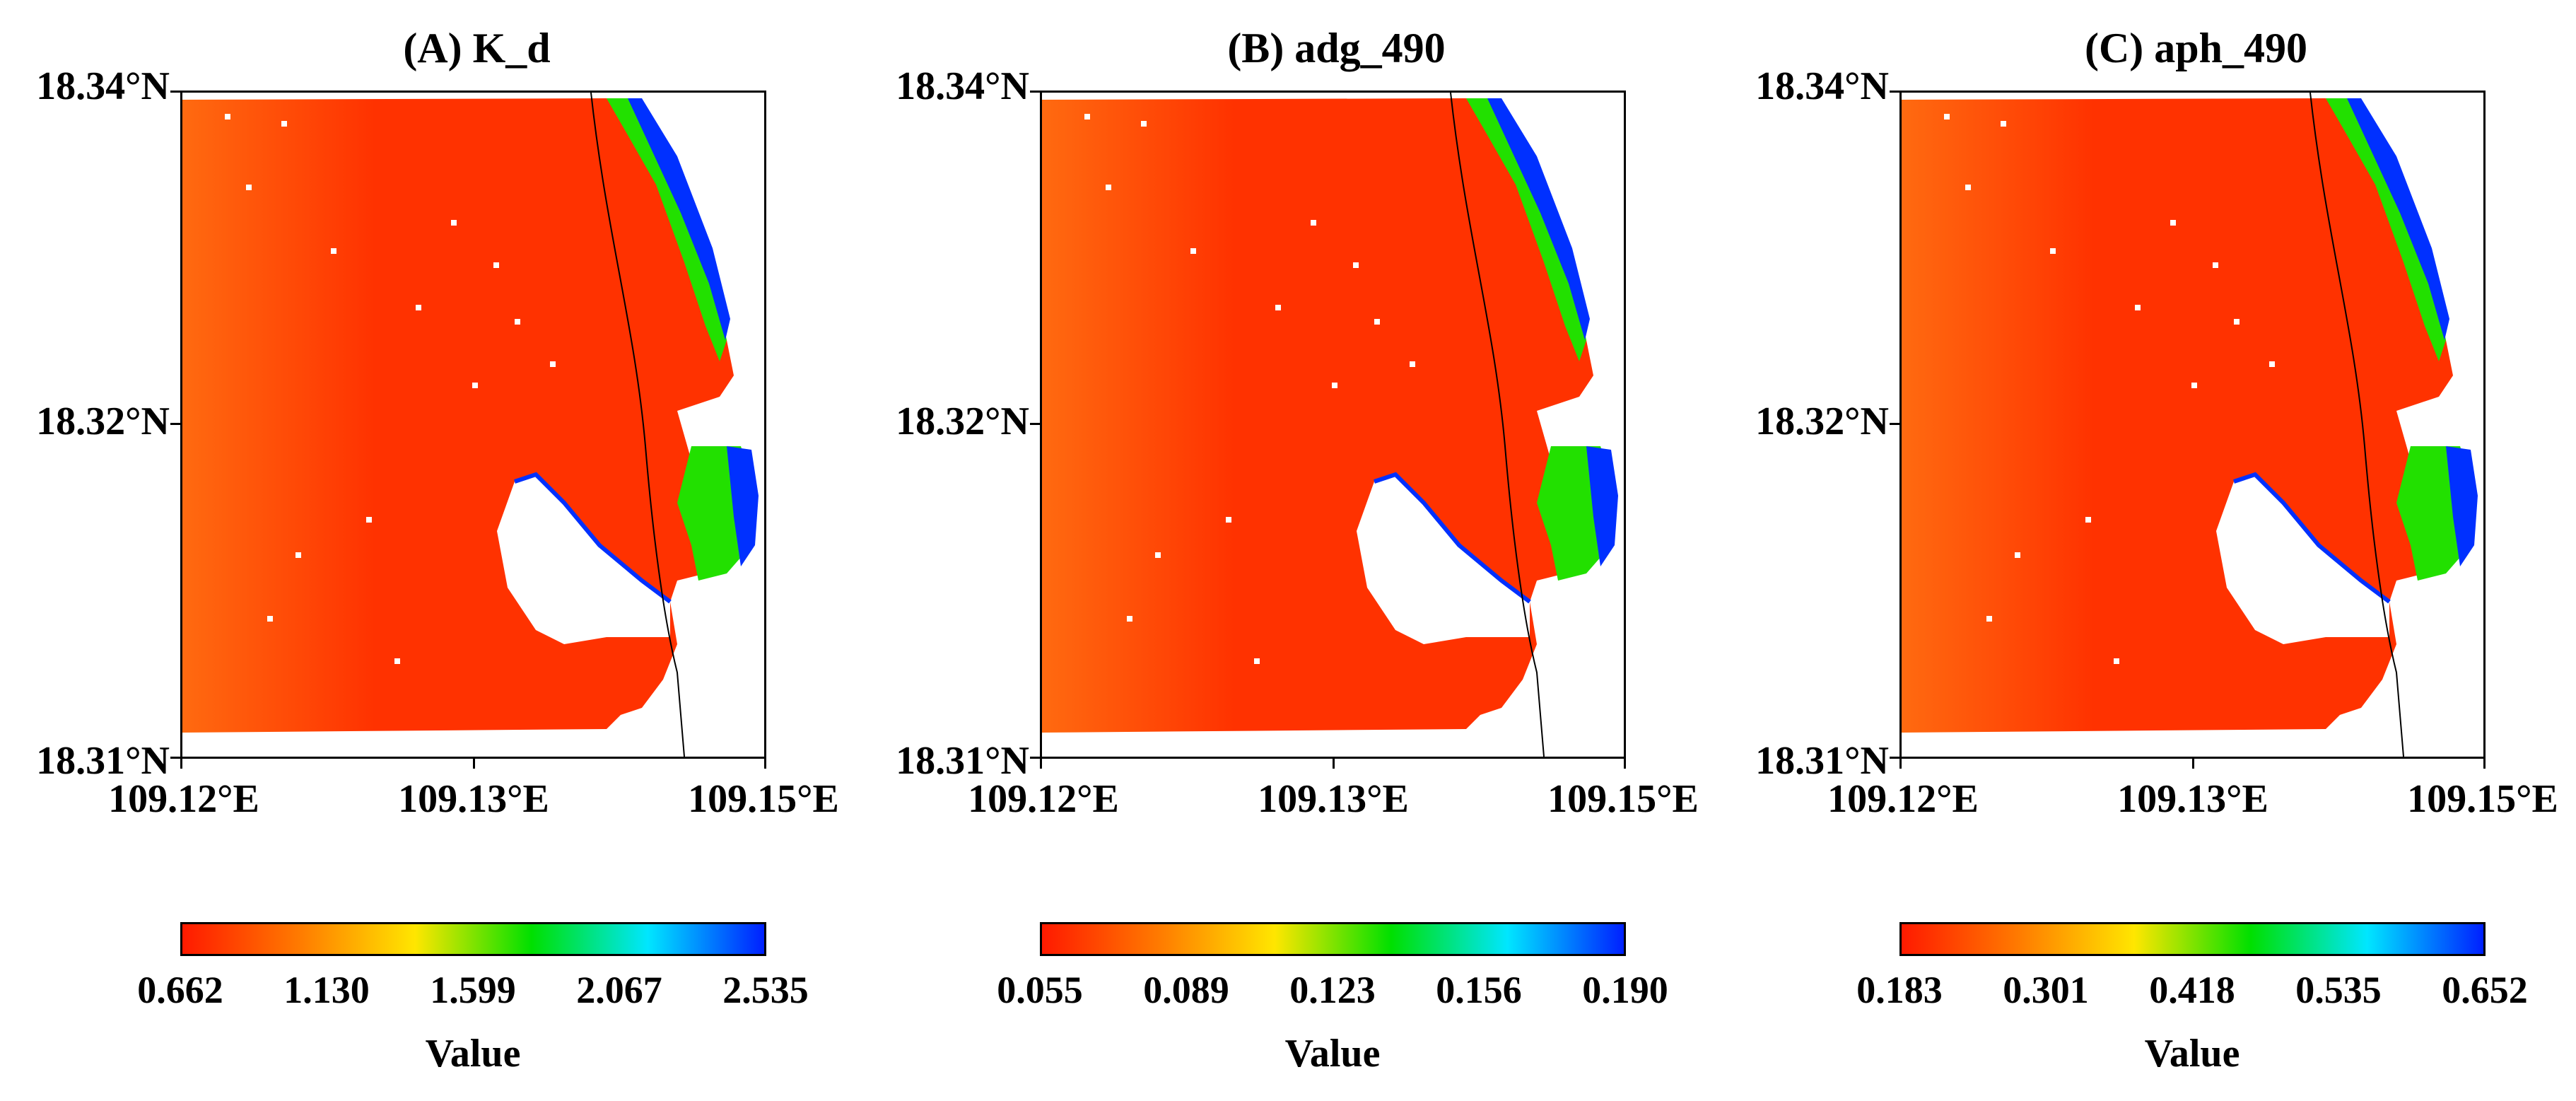 Image resolution: width=2576 pixels, height=1101 pixels. I want to click on colorbar-tick-label: 0.418, so click(2192, 990).